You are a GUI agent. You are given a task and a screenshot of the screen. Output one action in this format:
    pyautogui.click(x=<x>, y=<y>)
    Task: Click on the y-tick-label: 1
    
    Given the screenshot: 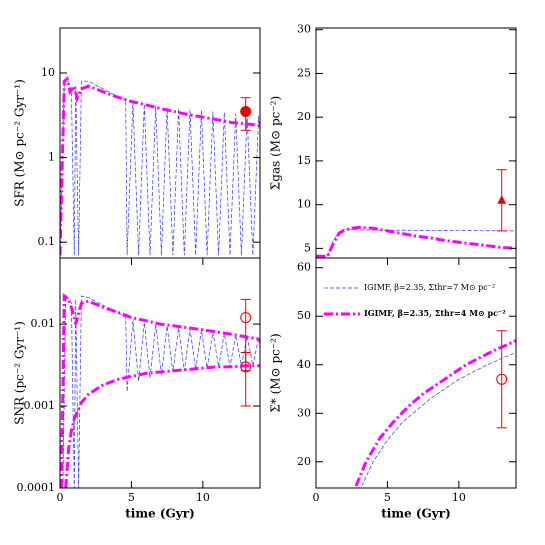 What is the action you would take?
    pyautogui.click(x=51, y=157)
    